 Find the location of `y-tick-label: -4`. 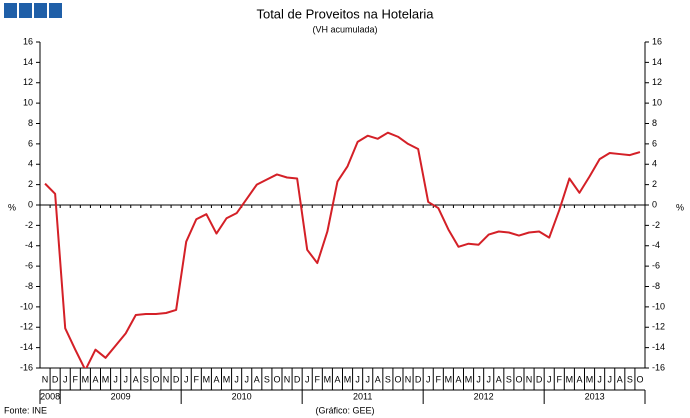

y-tick-label: -4 is located at coordinates (29, 245).